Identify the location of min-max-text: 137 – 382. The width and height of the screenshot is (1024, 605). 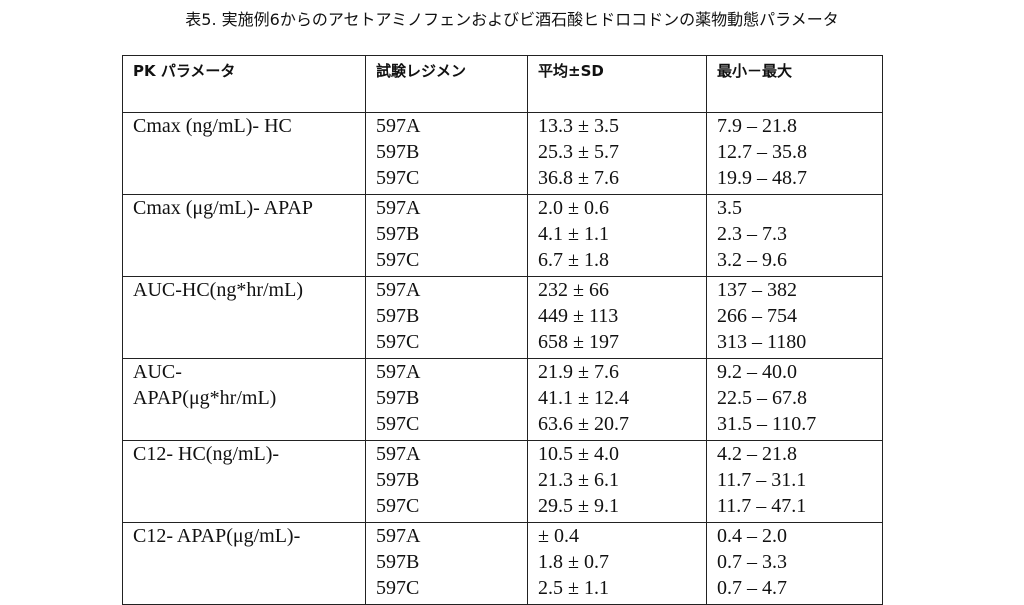
(757, 290).